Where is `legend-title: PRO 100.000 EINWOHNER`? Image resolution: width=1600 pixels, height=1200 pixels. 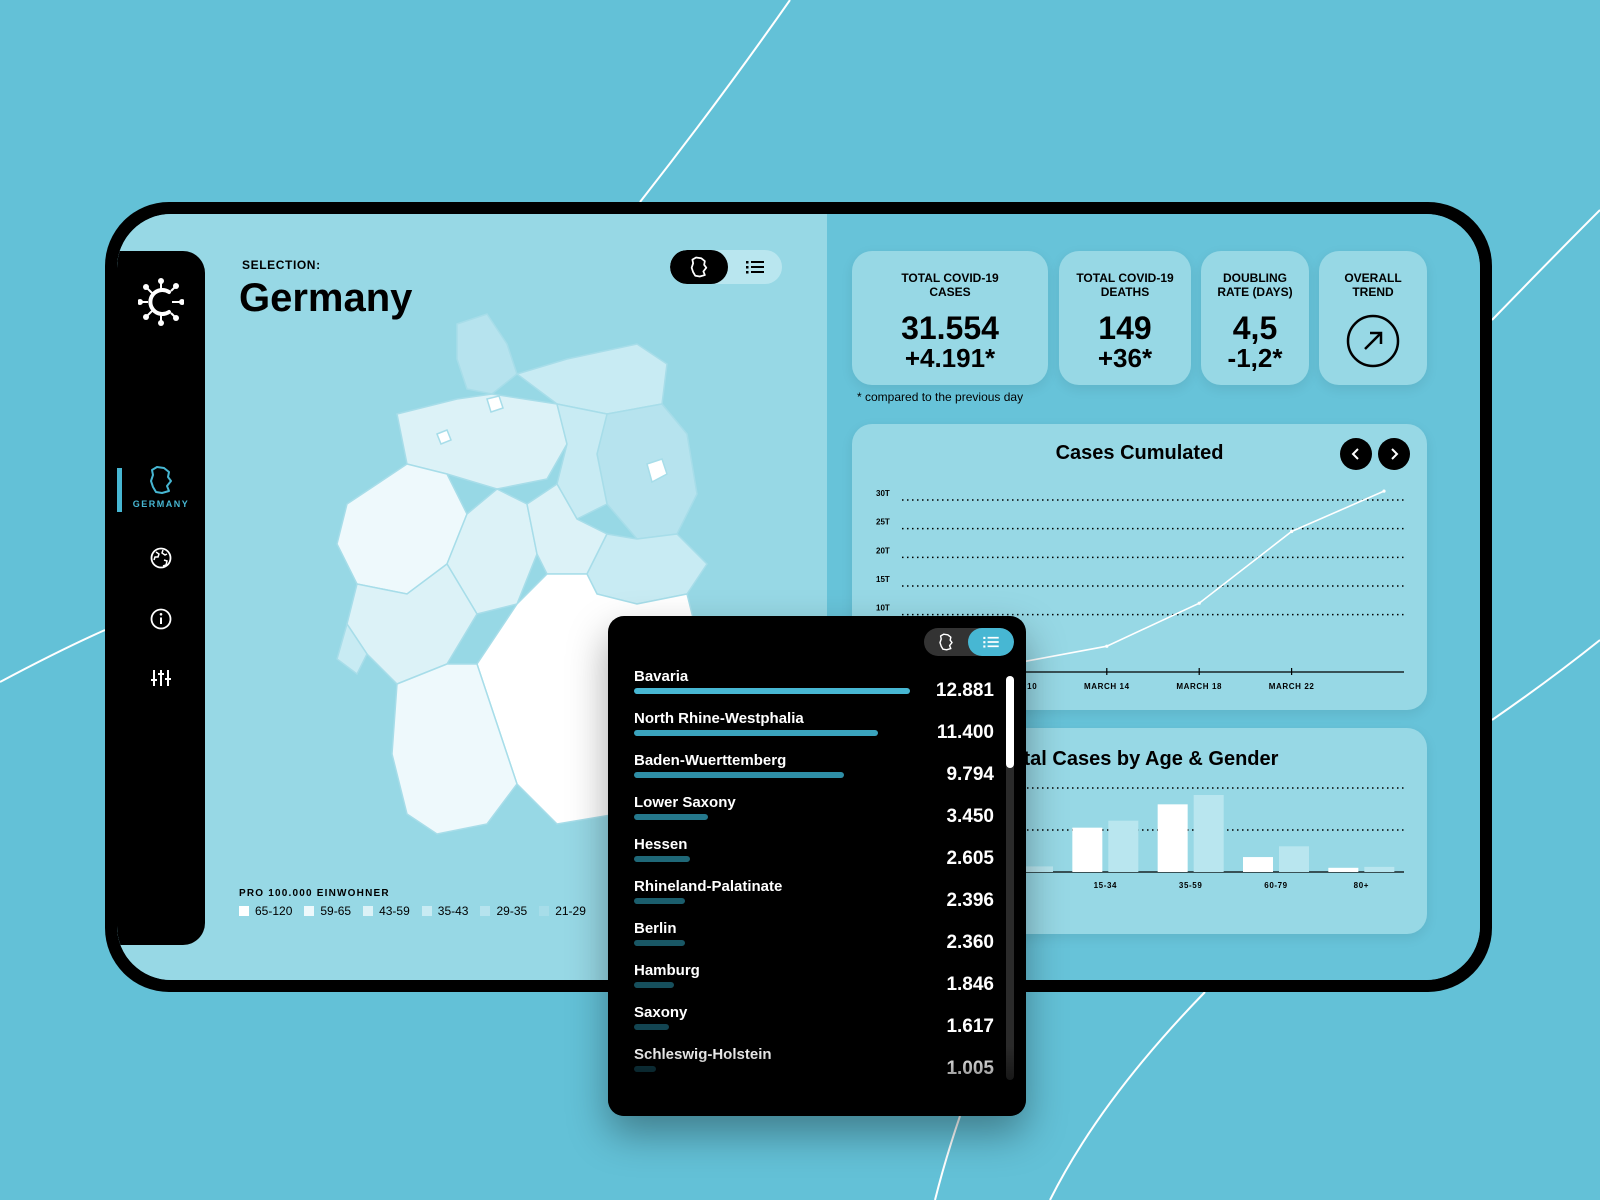
legend-title: PRO 100.000 EINWOHNER is located at coordinates (314, 893).